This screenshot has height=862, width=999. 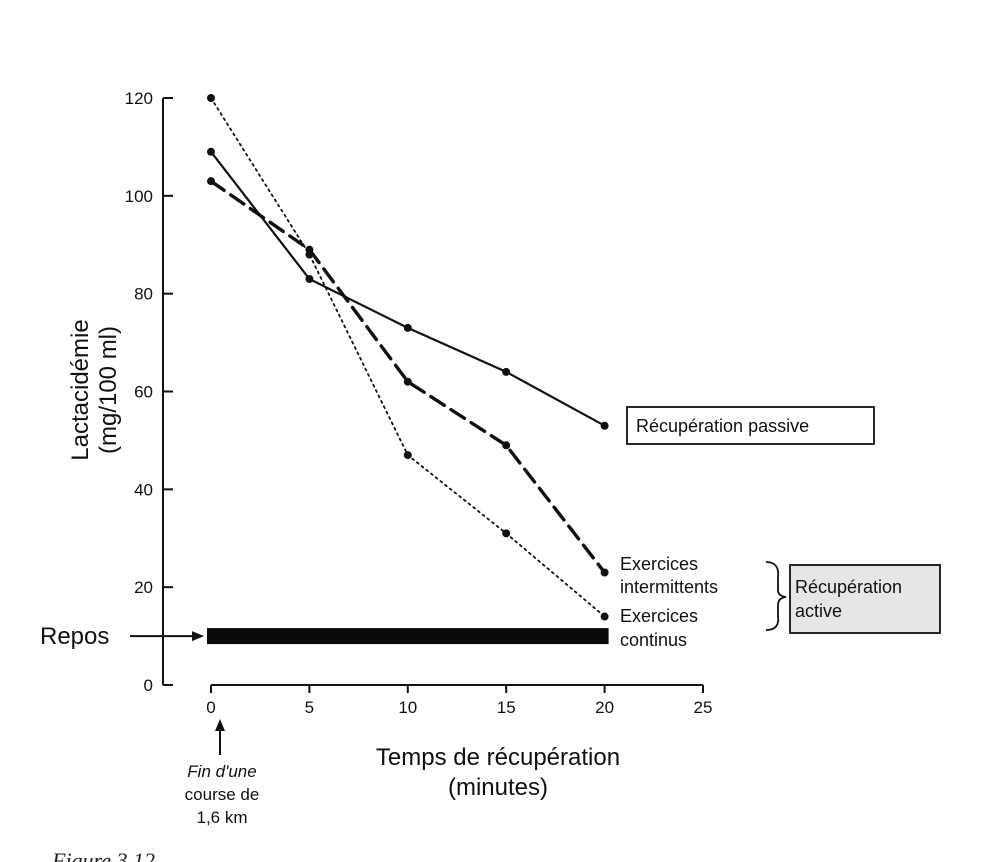 I want to click on passive-box-label: Récupération passive, so click(x=722, y=426).